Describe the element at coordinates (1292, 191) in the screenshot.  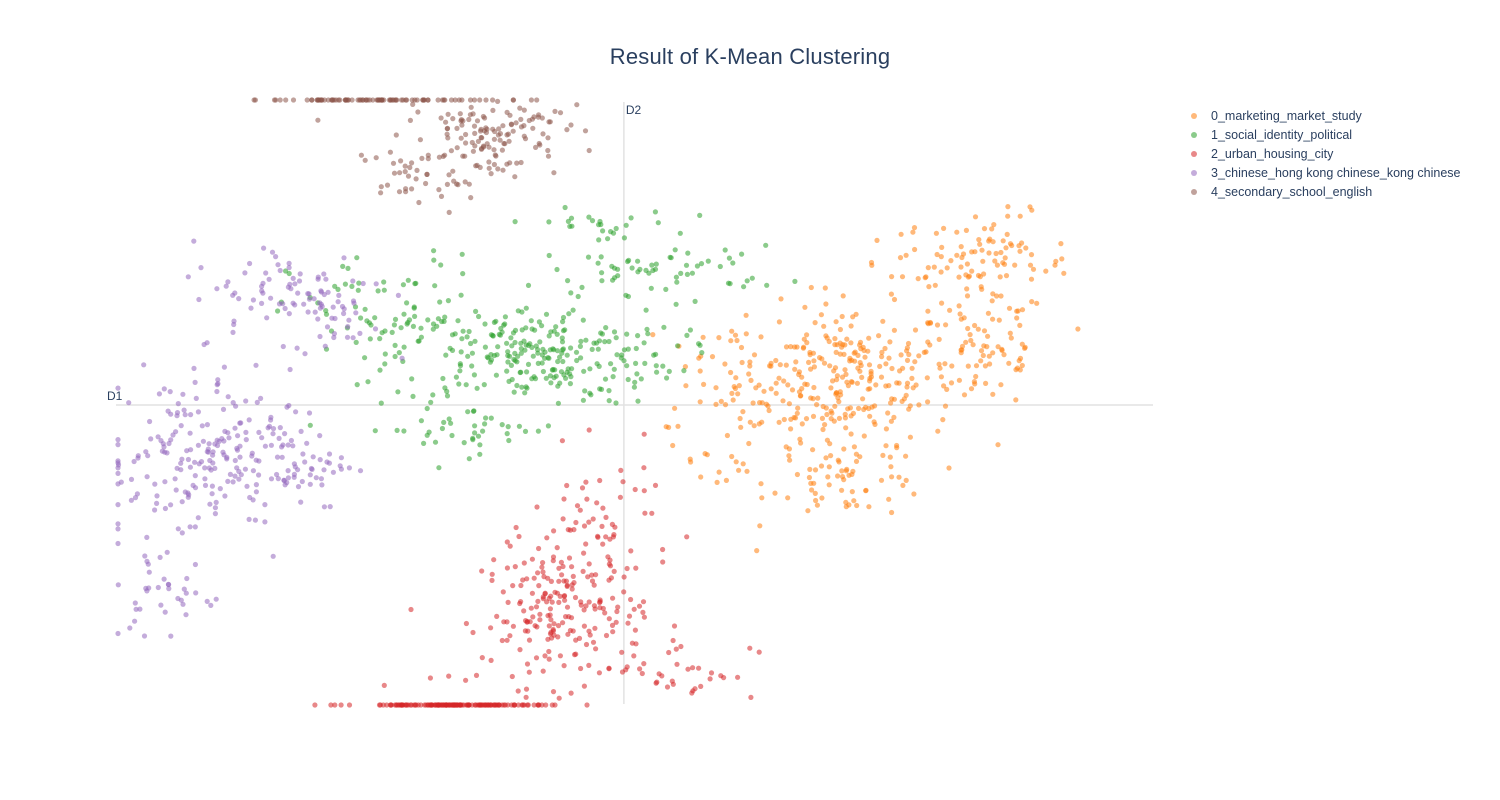
I see `legend-label: 4_secondary_school_english` at that location.